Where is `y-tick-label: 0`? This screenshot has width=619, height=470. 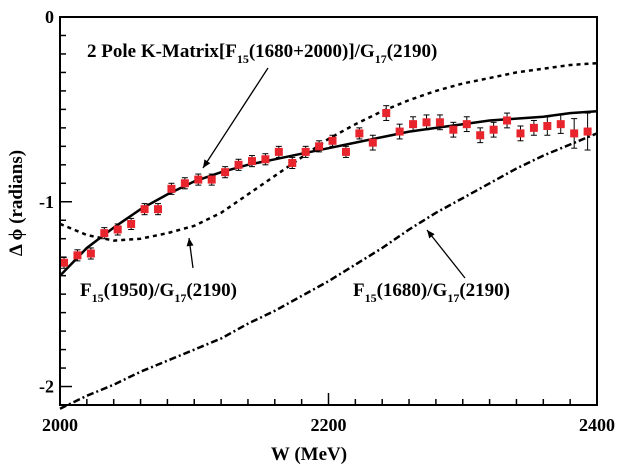 y-tick-label: 0 is located at coordinates (49, 17).